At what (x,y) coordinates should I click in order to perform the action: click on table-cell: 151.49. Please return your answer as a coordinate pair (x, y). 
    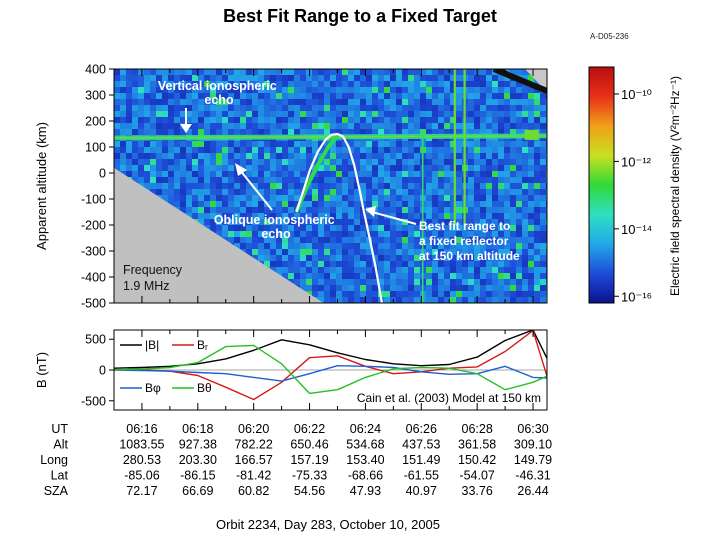
    Looking at the image, I should click on (421, 460).